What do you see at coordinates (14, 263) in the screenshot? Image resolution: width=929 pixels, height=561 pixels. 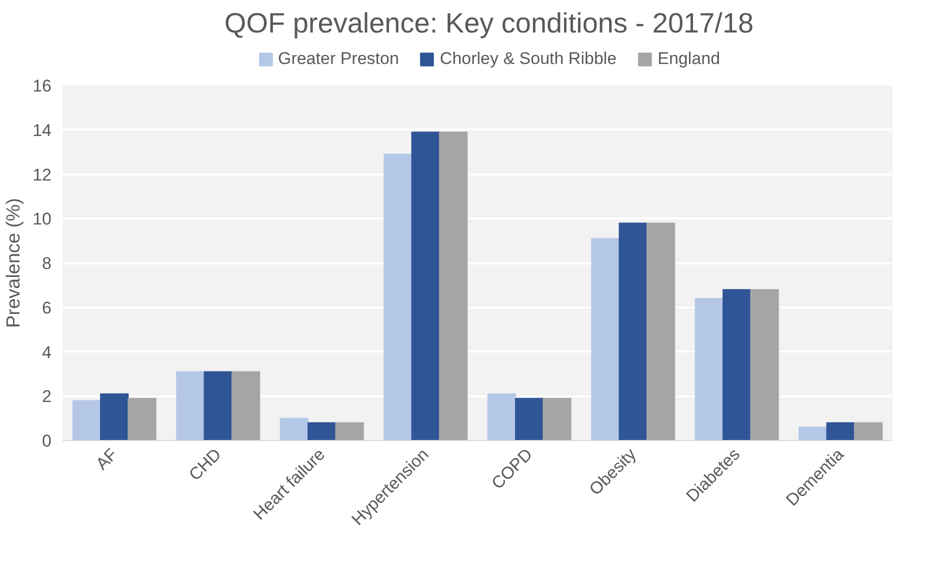 I see `y-axis-title: Prevalence (%)` at bounding box center [14, 263].